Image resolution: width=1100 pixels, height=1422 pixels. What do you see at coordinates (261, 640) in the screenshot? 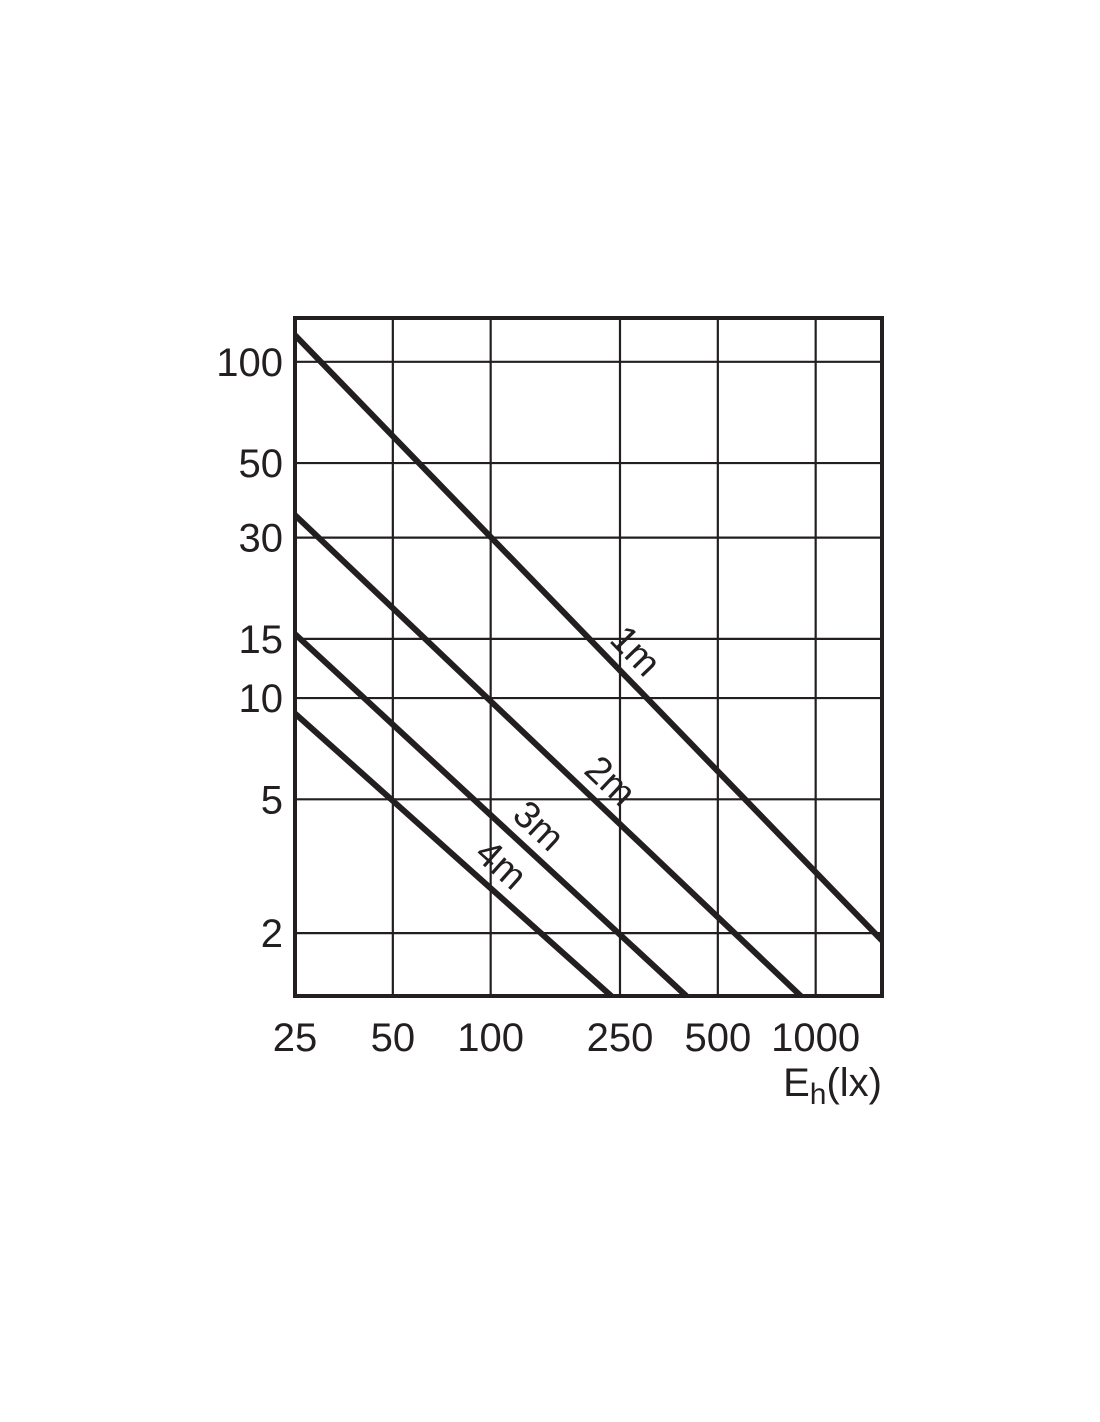
I see `y-tick-label: 15` at bounding box center [261, 640].